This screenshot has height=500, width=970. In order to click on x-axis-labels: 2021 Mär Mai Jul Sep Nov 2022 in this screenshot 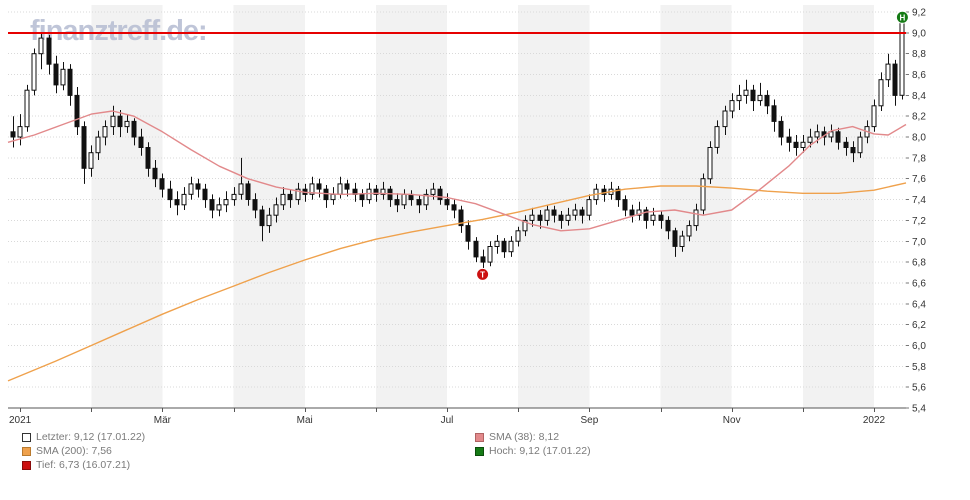, I will do `click(447, 417)`.